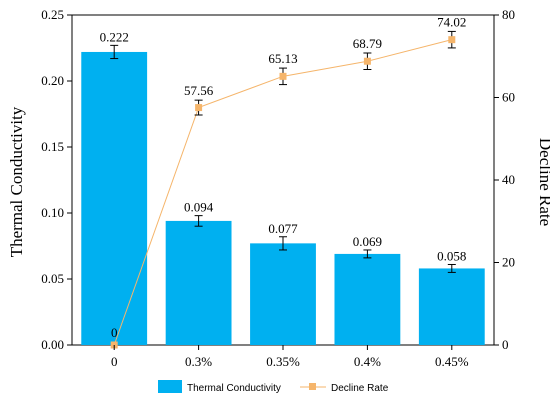 Image resolution: width=550 pixels, height=412 pixels. I want to click on y-left-tick-label: 0.15, so click(52, 146).